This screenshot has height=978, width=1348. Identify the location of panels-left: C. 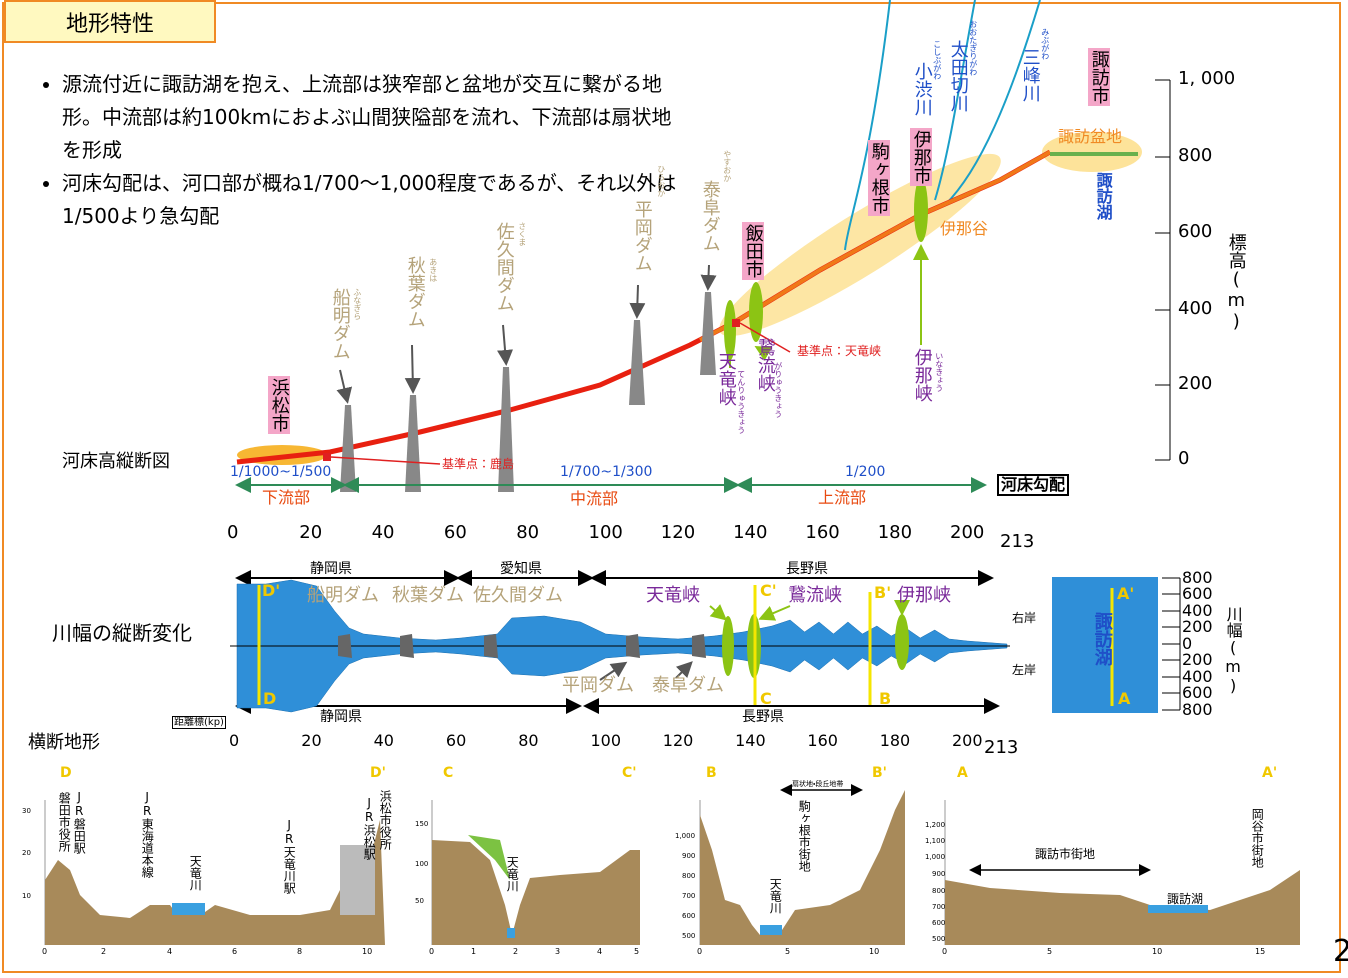
(448, 773).